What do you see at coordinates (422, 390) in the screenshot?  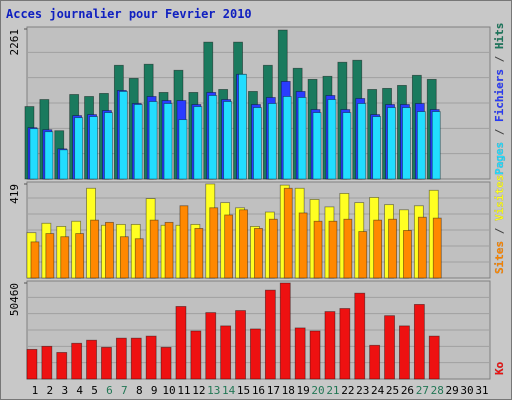 I see `x-tick-label: 27` at bounding box center [422, 390].